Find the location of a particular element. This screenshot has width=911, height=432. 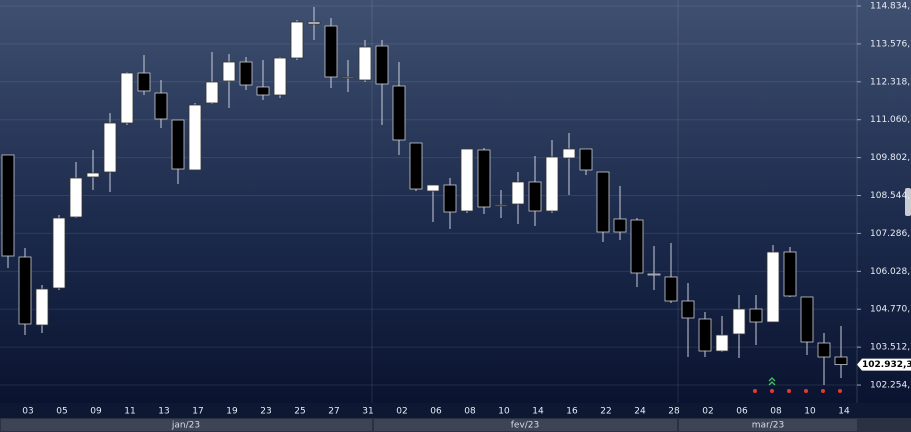

y-tick-label: 109.802,72 is located at coordinates (890, 158).